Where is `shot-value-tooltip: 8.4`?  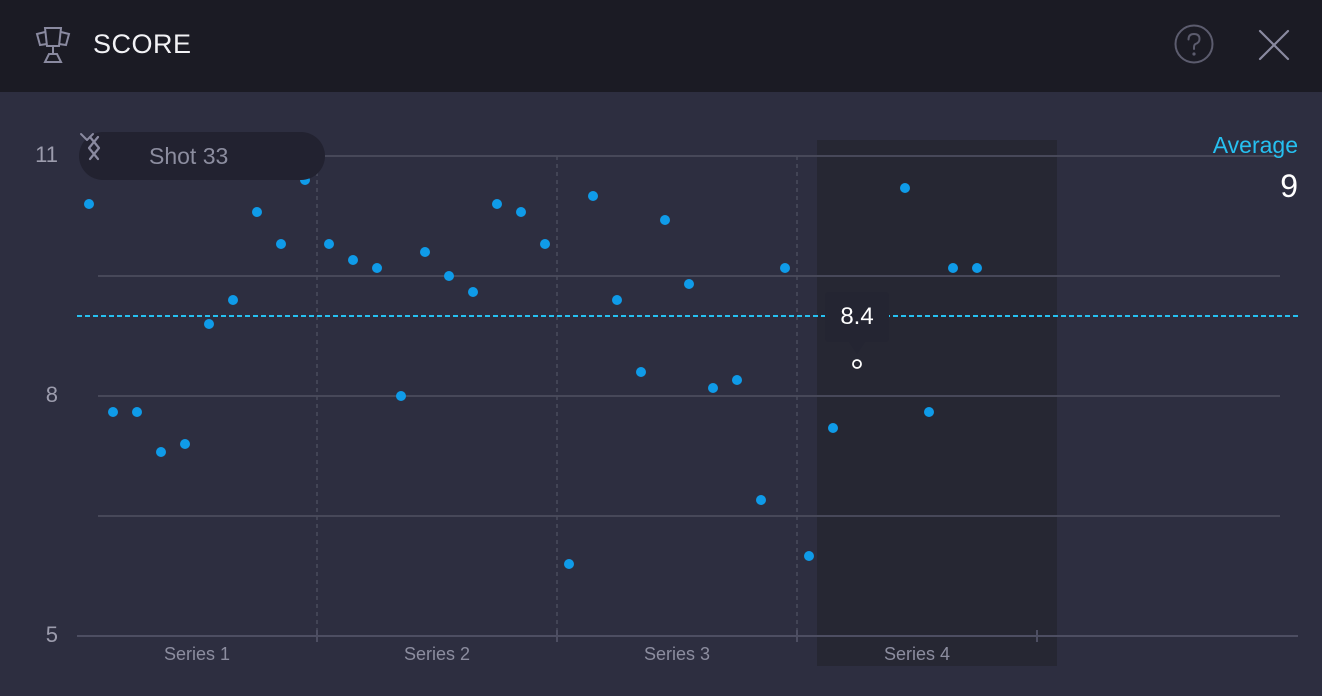
shot-value-tooltip: 8.4 is located at coordinates (857, 317).